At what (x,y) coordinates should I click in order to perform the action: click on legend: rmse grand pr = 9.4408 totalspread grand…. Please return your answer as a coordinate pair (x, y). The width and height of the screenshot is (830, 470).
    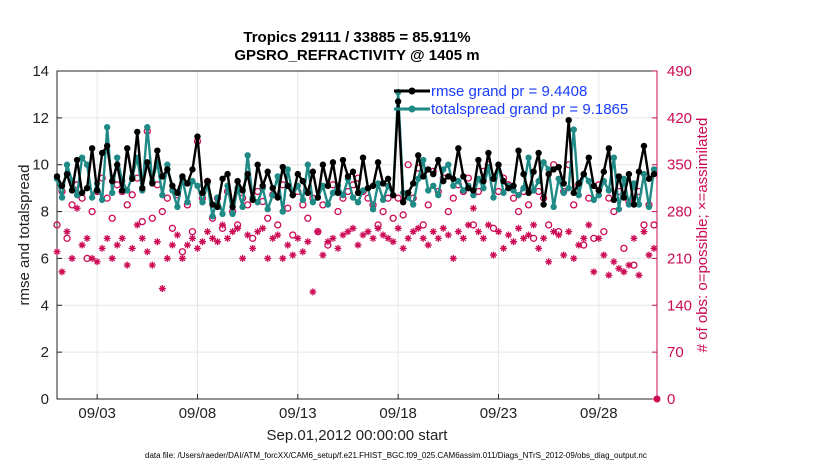
    Looking at the image, I should click on (511, 100).